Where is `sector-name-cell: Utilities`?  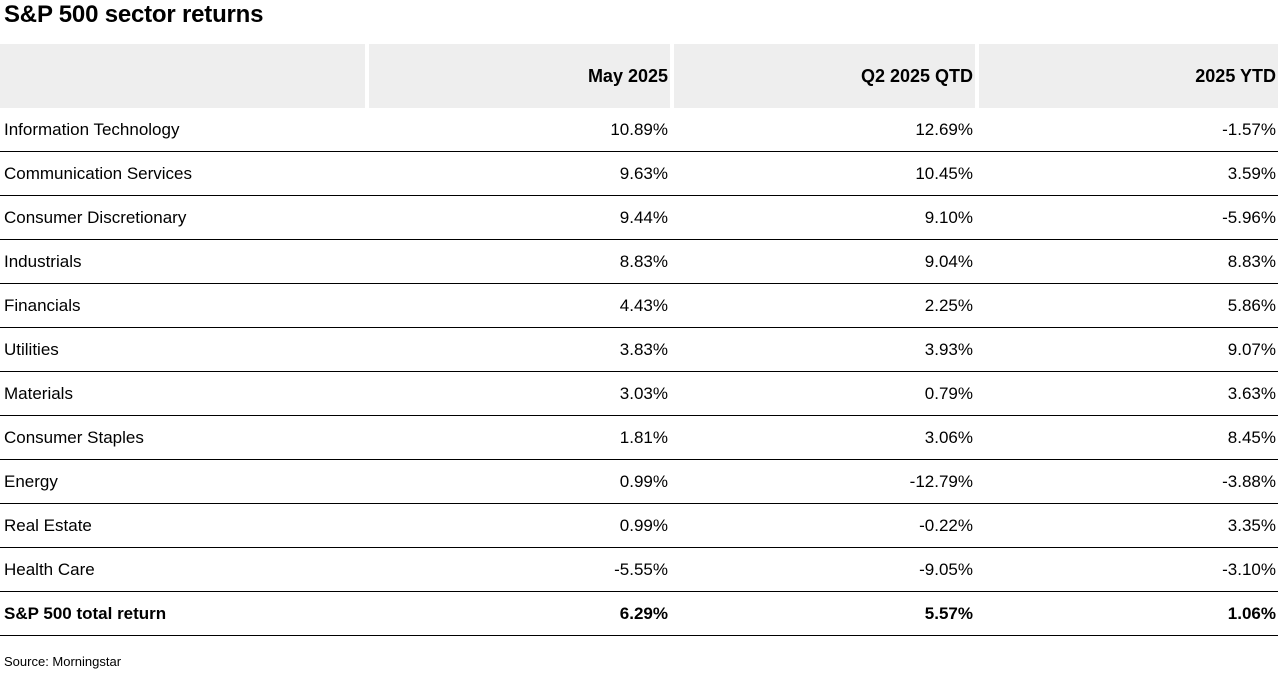 sector-name-cell: Utilities is located at coordinates (182, 350).